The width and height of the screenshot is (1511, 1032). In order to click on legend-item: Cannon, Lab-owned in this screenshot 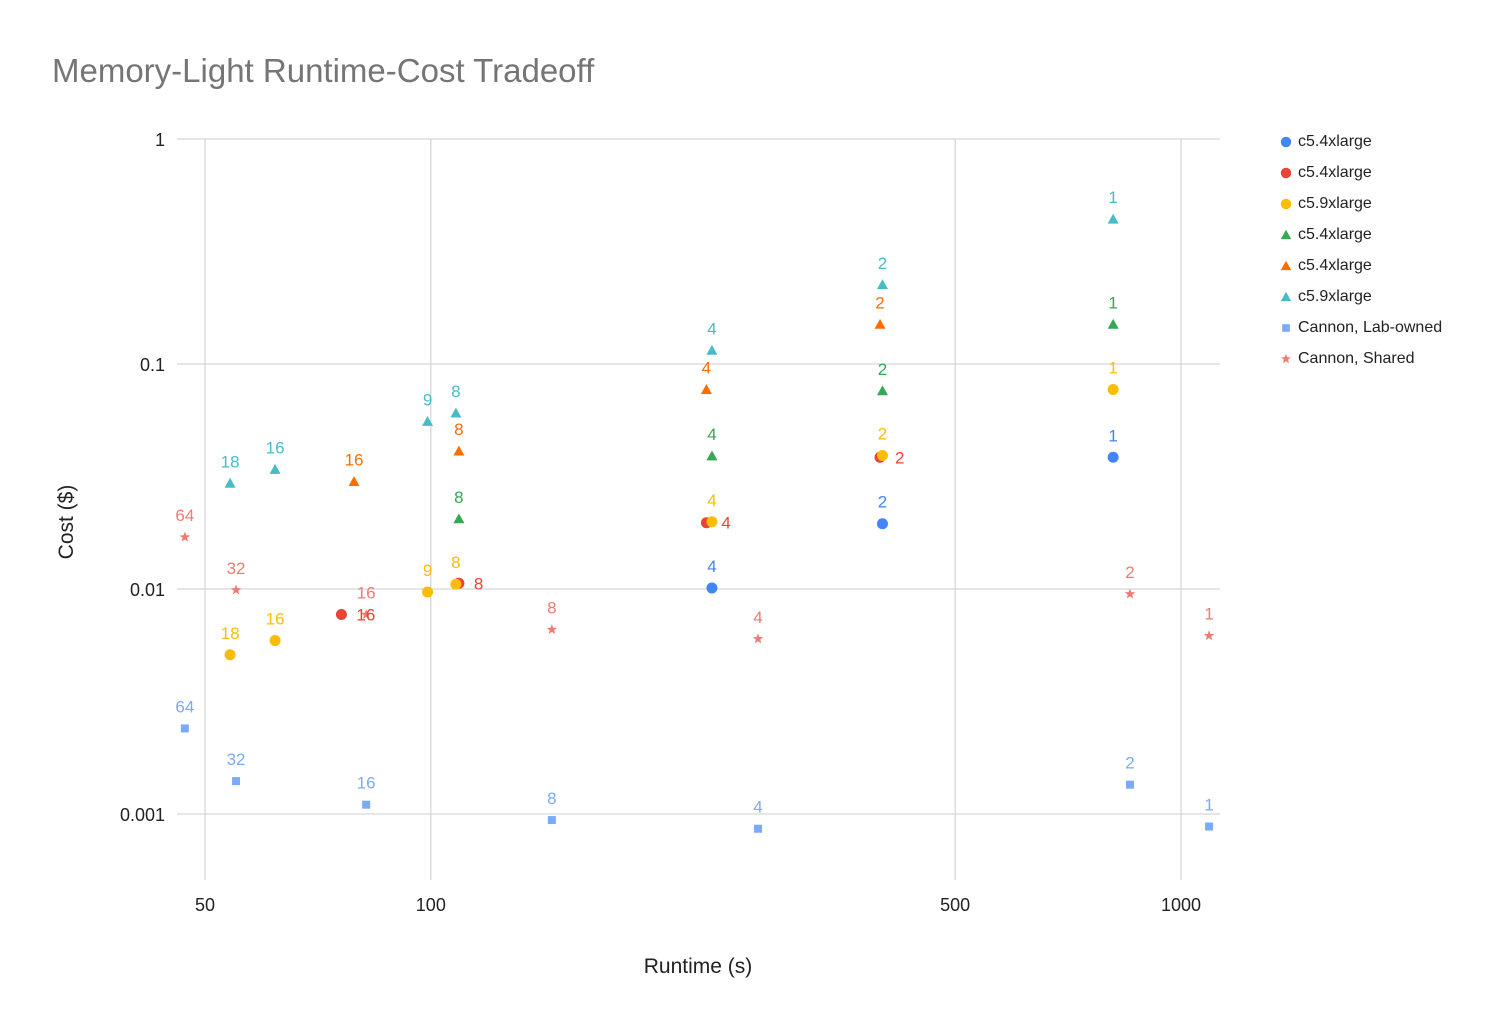, I will do `click(1359, 327)`.